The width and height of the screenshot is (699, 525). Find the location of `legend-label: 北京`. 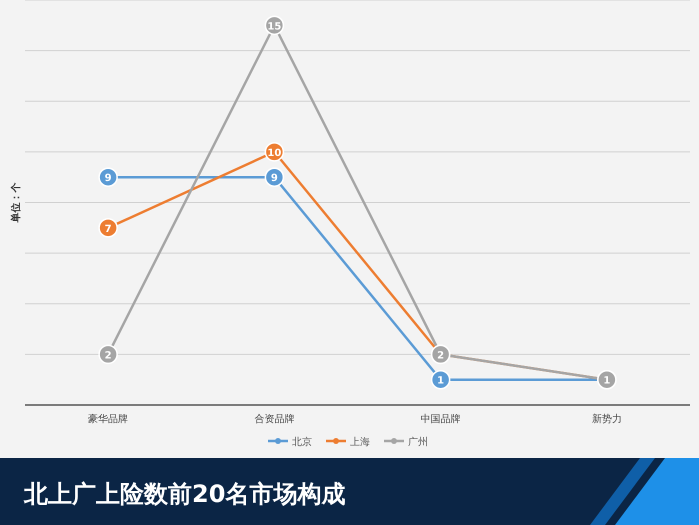

legend-label: 北京 is located at coordinates (302, 442).